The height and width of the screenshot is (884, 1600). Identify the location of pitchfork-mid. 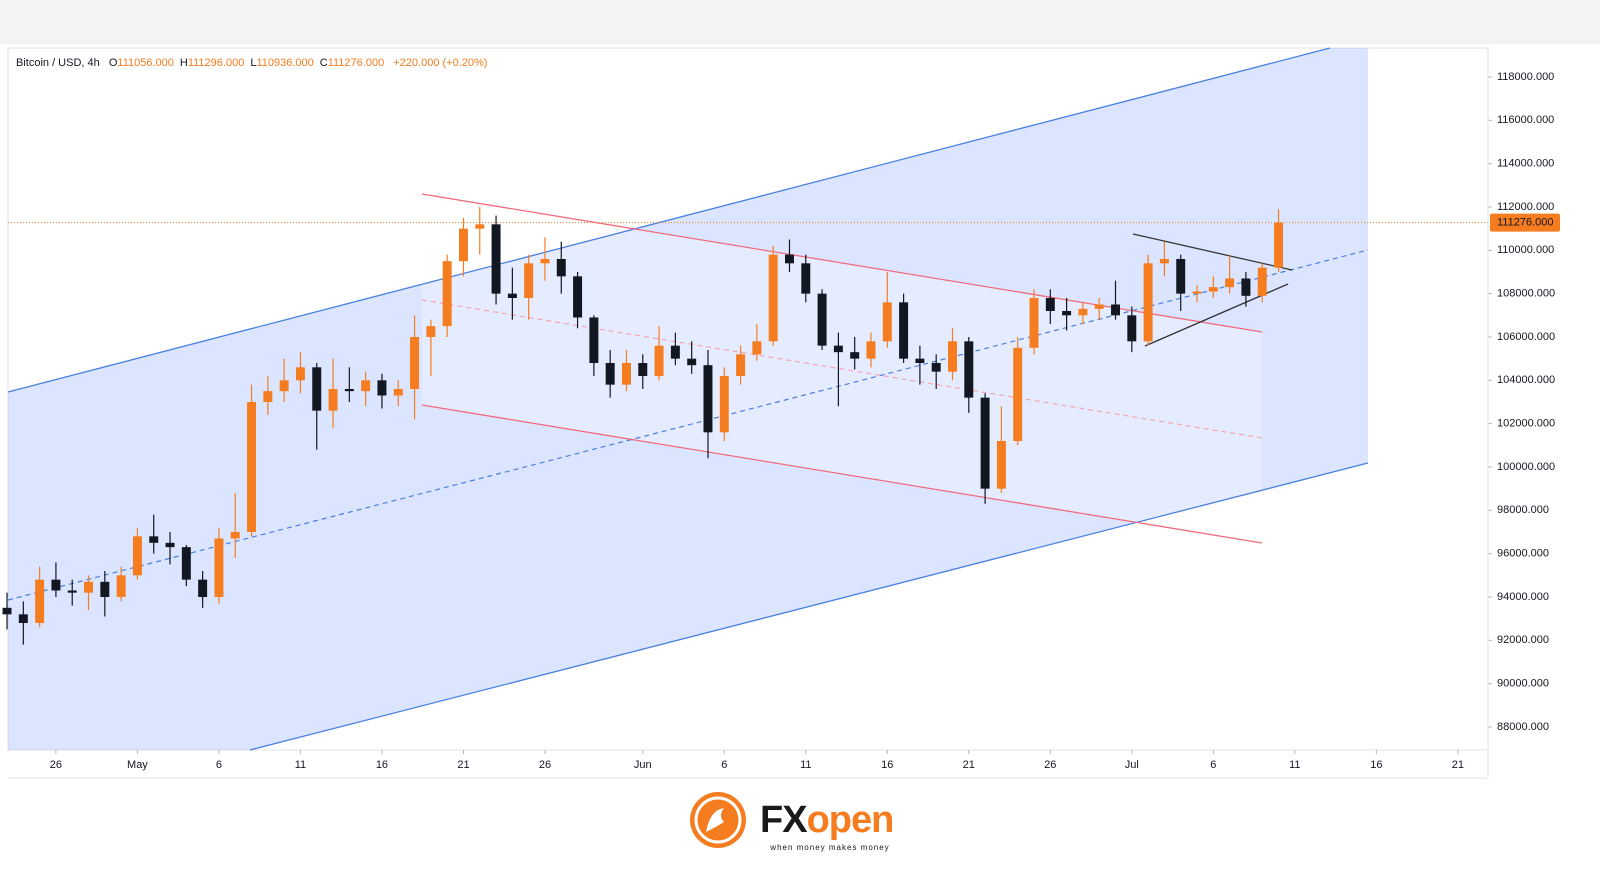
(842, 369).